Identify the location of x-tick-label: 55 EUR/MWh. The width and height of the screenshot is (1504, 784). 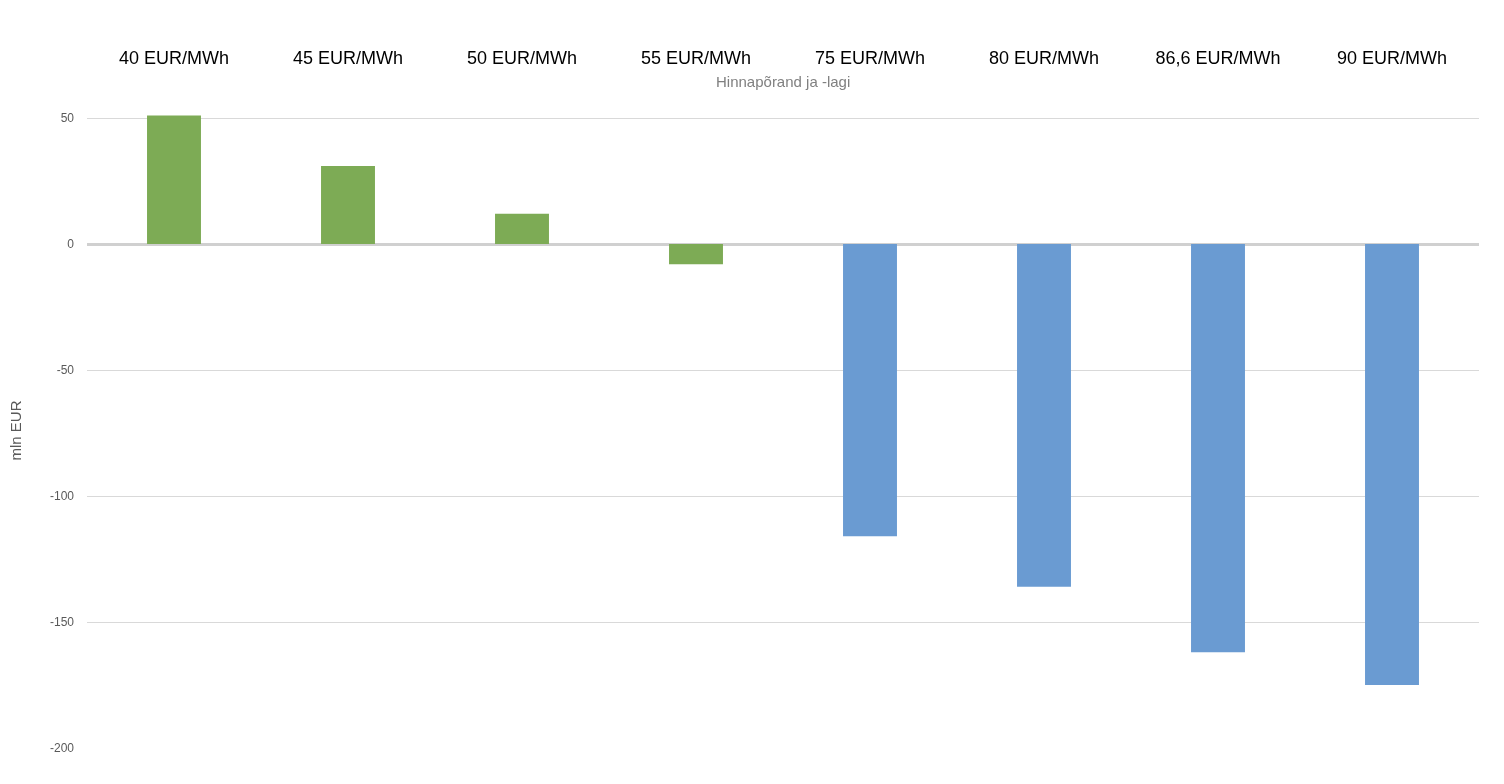
(696, 58).